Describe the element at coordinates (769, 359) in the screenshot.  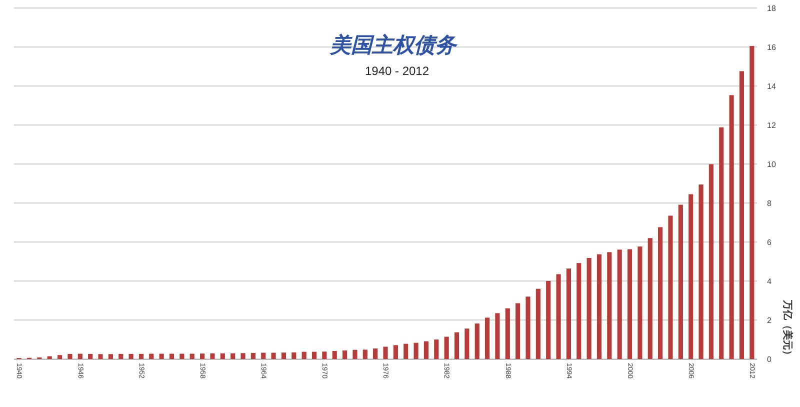
I see `y-tick-label: 0` at that location.